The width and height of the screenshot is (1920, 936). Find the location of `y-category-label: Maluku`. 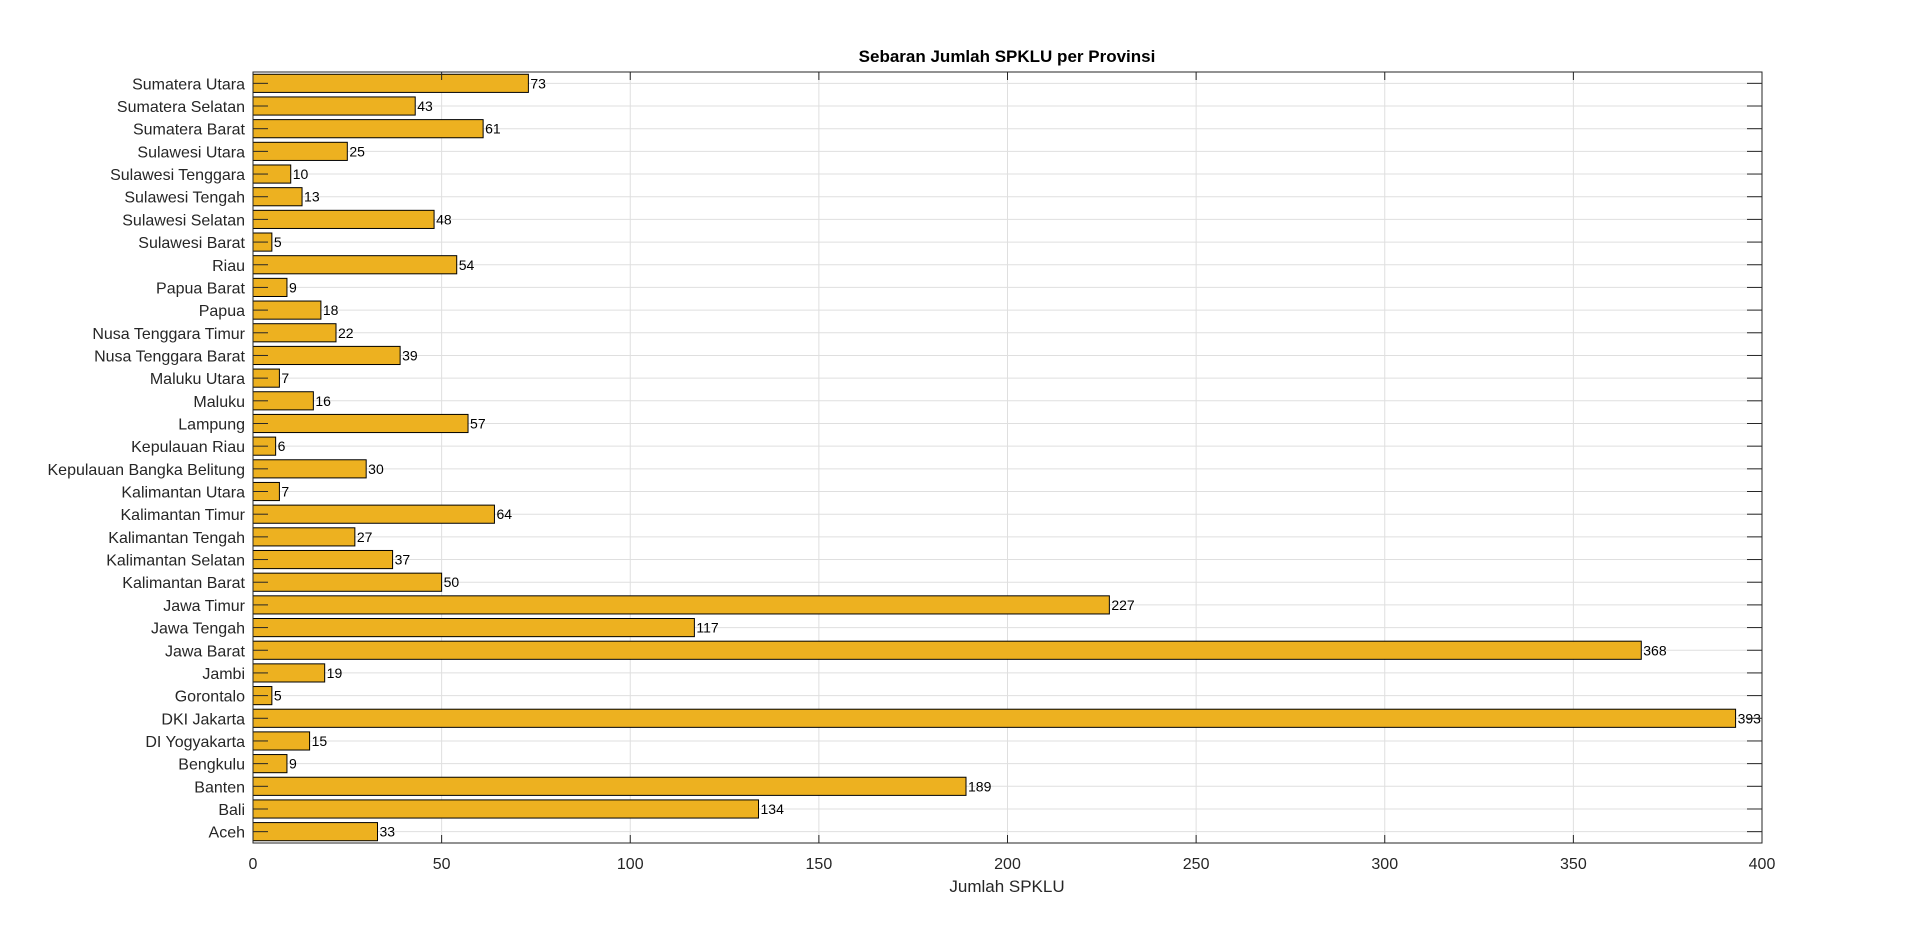

y-category-label: Maluku is located at coordinates (219, 402).